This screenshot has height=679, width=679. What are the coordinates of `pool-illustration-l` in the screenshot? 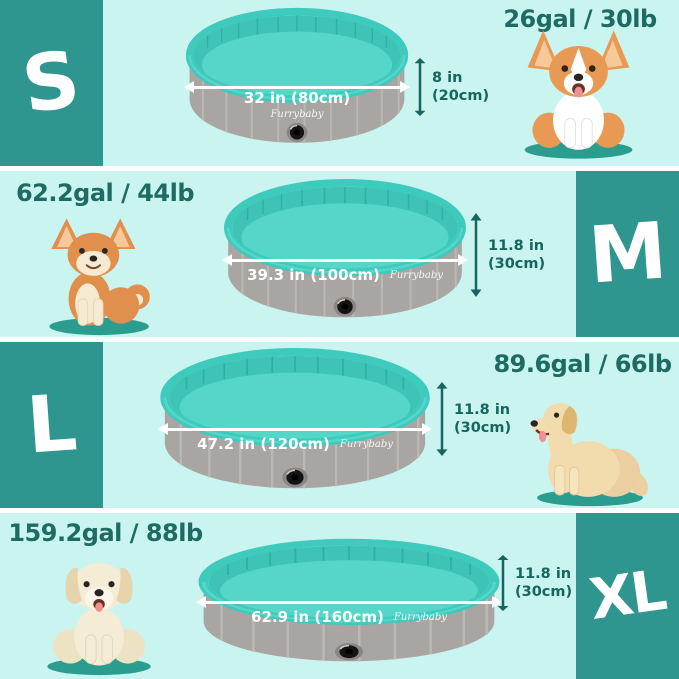 It's located at (295, 425).